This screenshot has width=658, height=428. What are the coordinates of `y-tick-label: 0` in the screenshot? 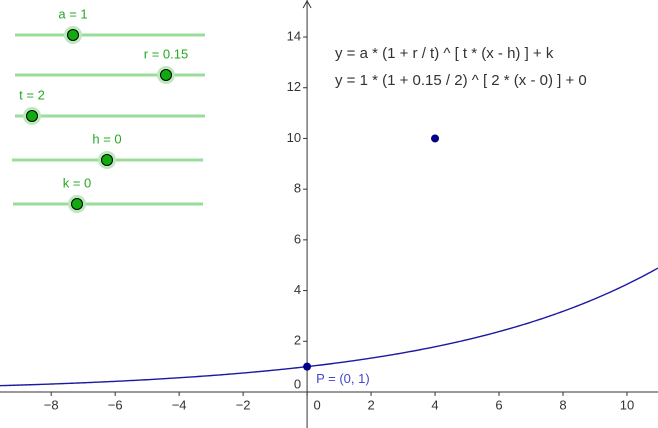 It's located at (297, 383).